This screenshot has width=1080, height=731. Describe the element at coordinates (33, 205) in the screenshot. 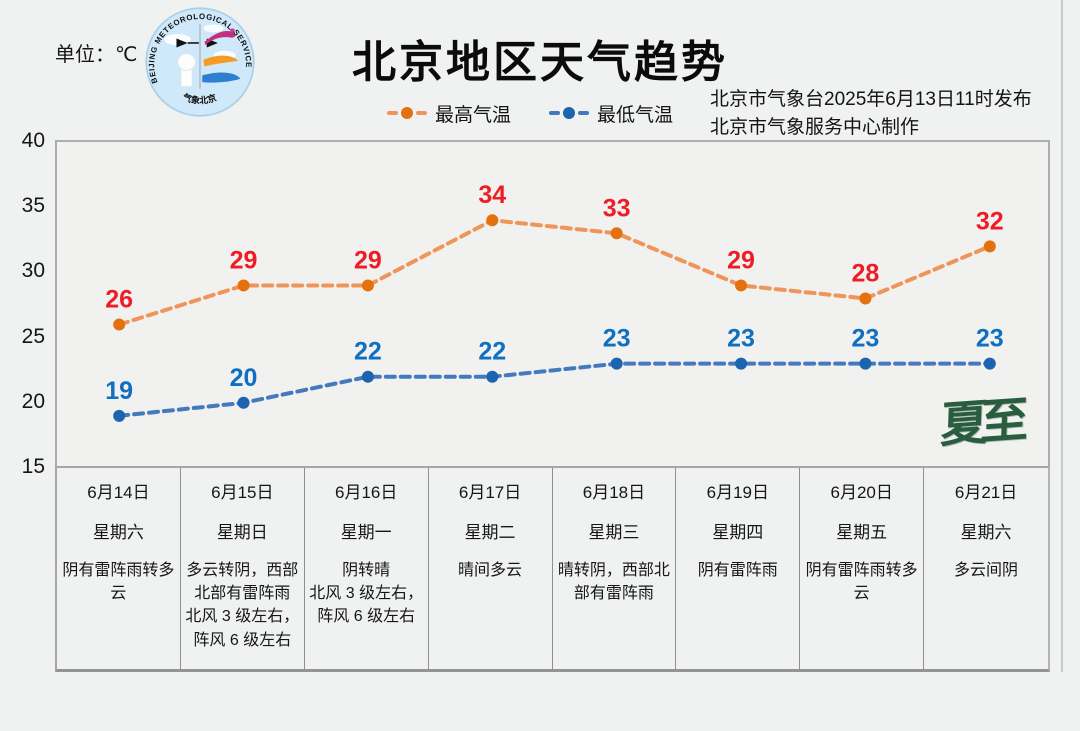

I see `y-axis-tick: 35` at that location.